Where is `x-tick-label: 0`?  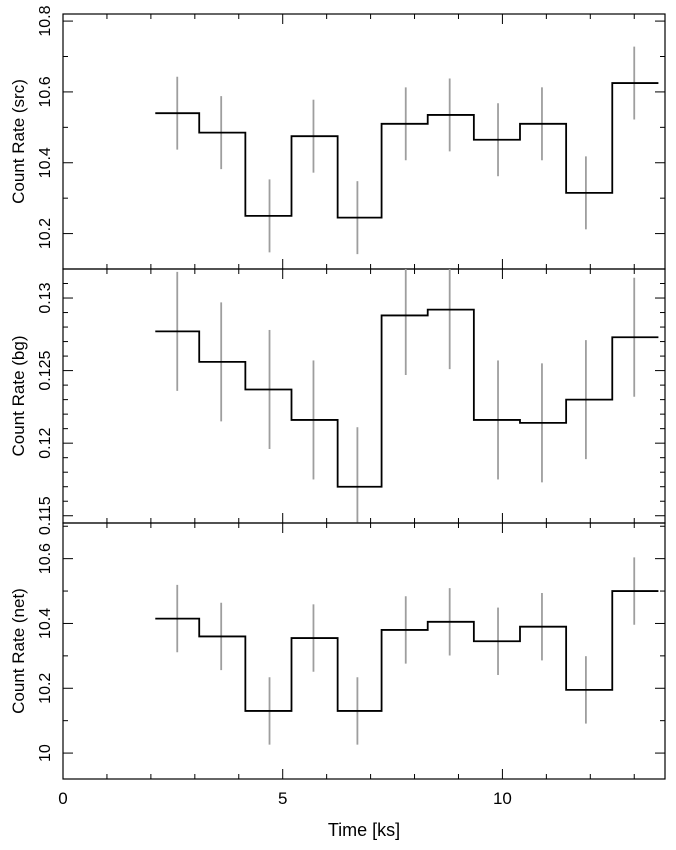 x-tick-label: 0 is located at coordinates (62, 798).